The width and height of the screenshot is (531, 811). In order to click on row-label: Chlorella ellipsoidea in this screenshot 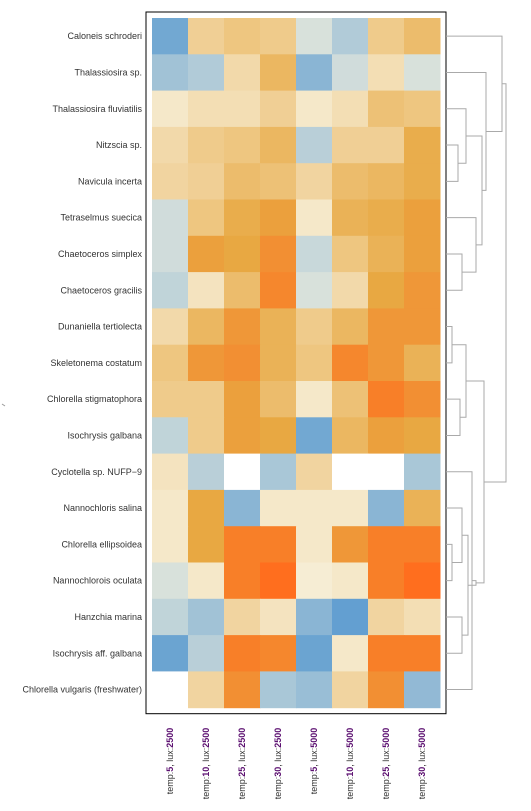, I will do `click(101, 544)`.